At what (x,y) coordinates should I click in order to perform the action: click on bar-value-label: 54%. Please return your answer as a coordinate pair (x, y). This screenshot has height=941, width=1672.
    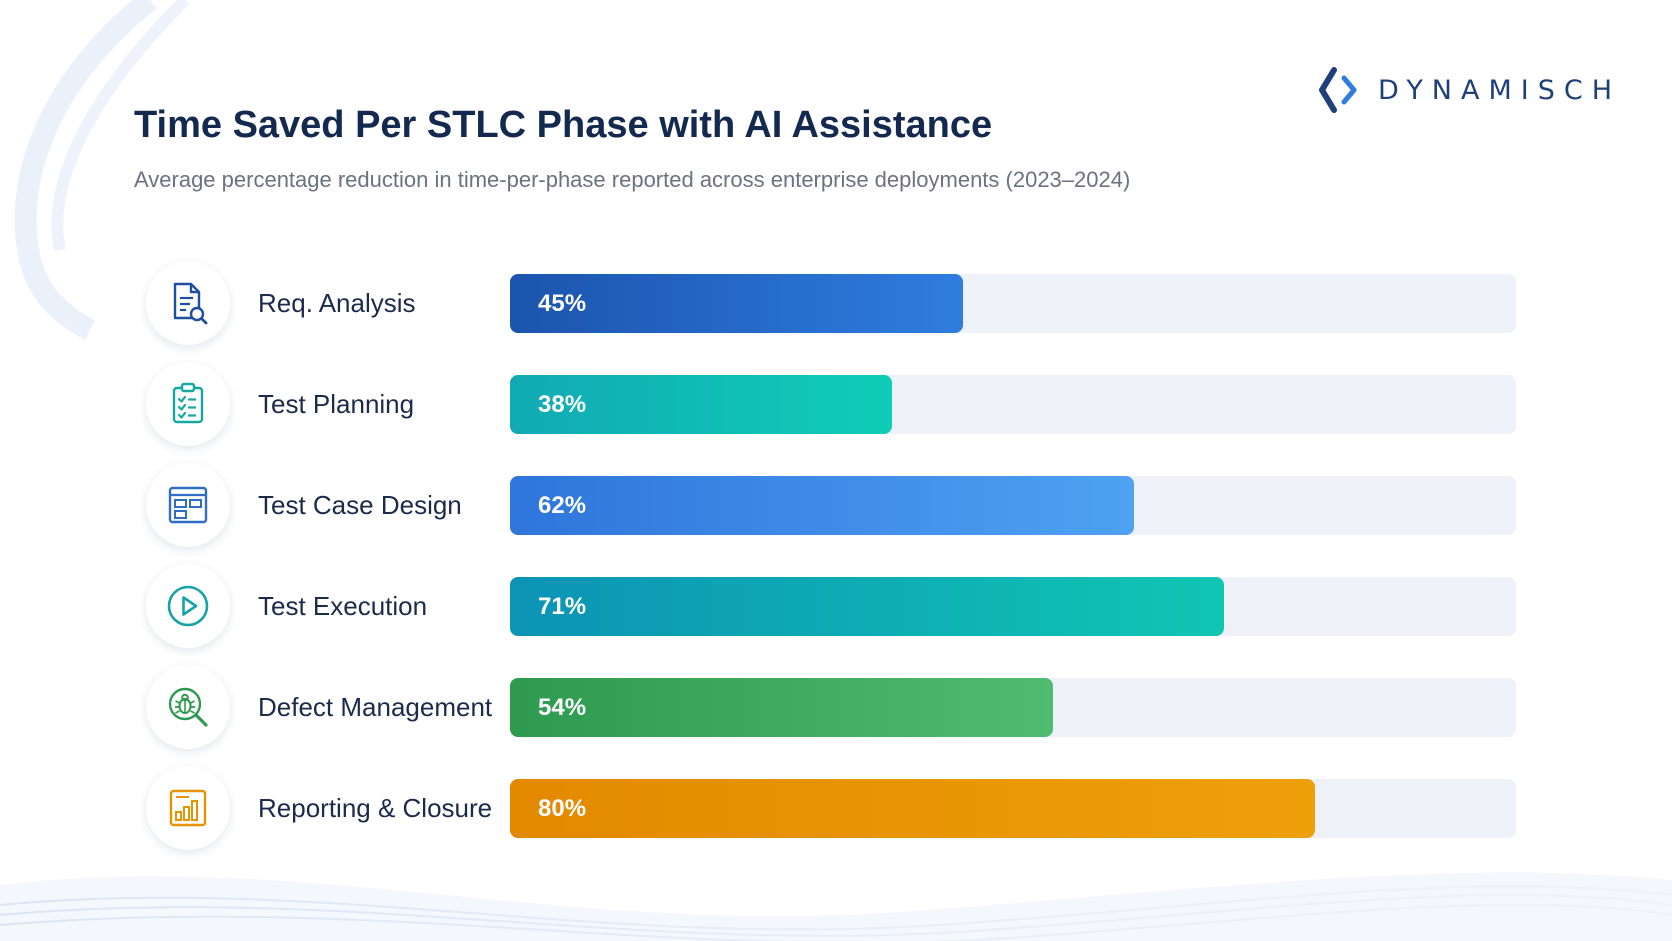
    Looking at the image, I should click on (562, 707).